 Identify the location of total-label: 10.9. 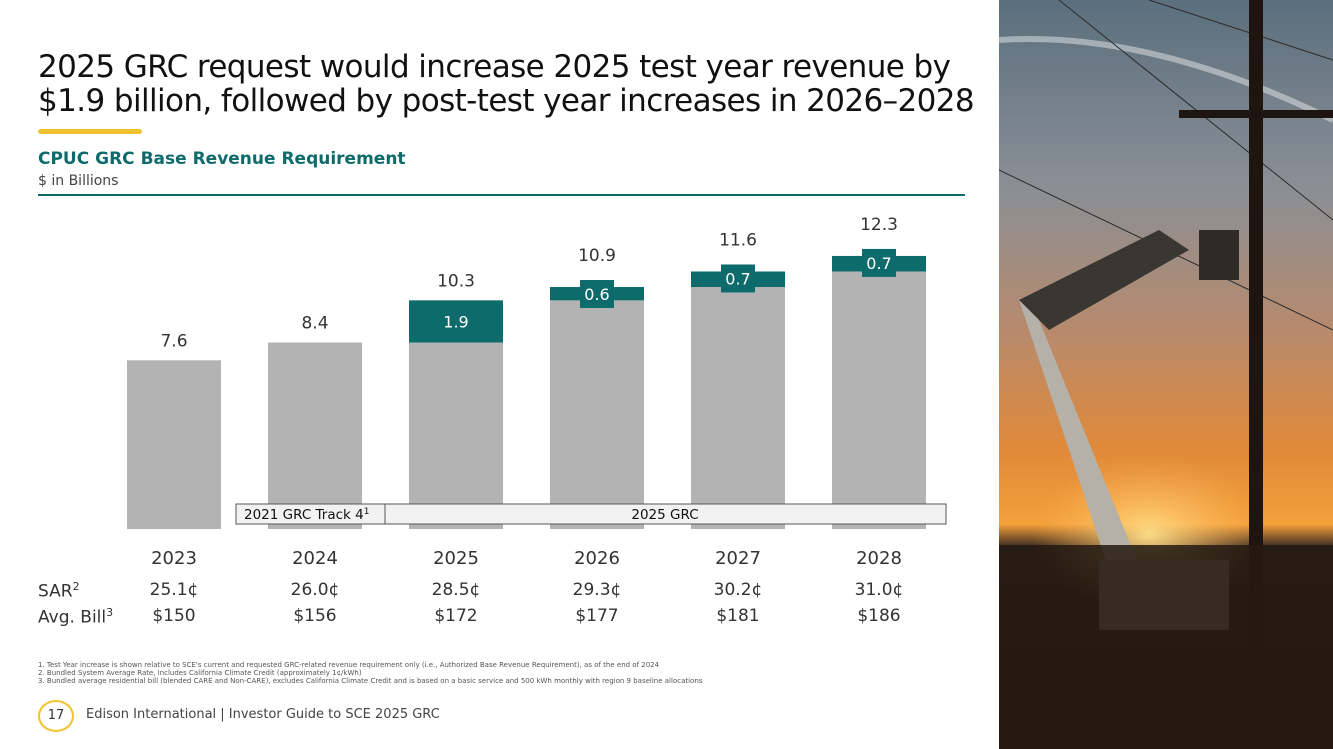
(597, 256).